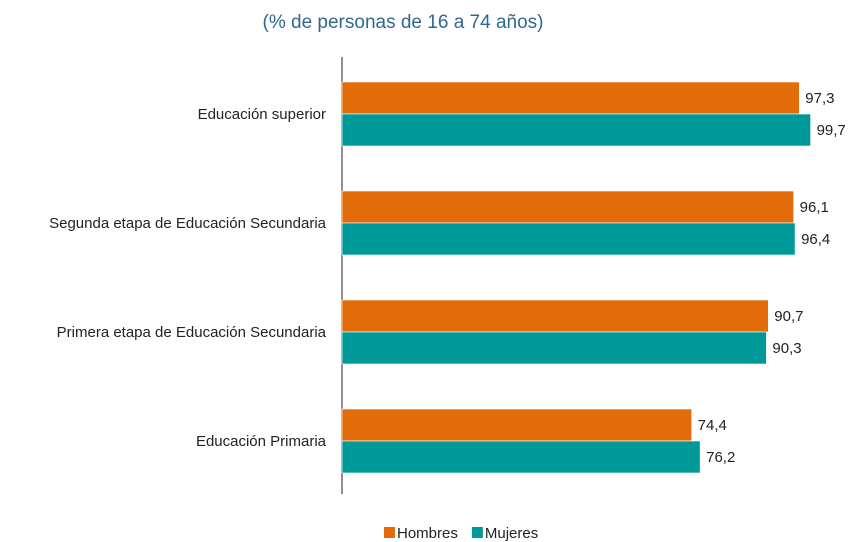 Image resolution: width=852 pixels, height=542 pixels. Describe the element at coordinates (461, 533) in the screenshot. I see `legend: Hombres Mujeres` at that location.